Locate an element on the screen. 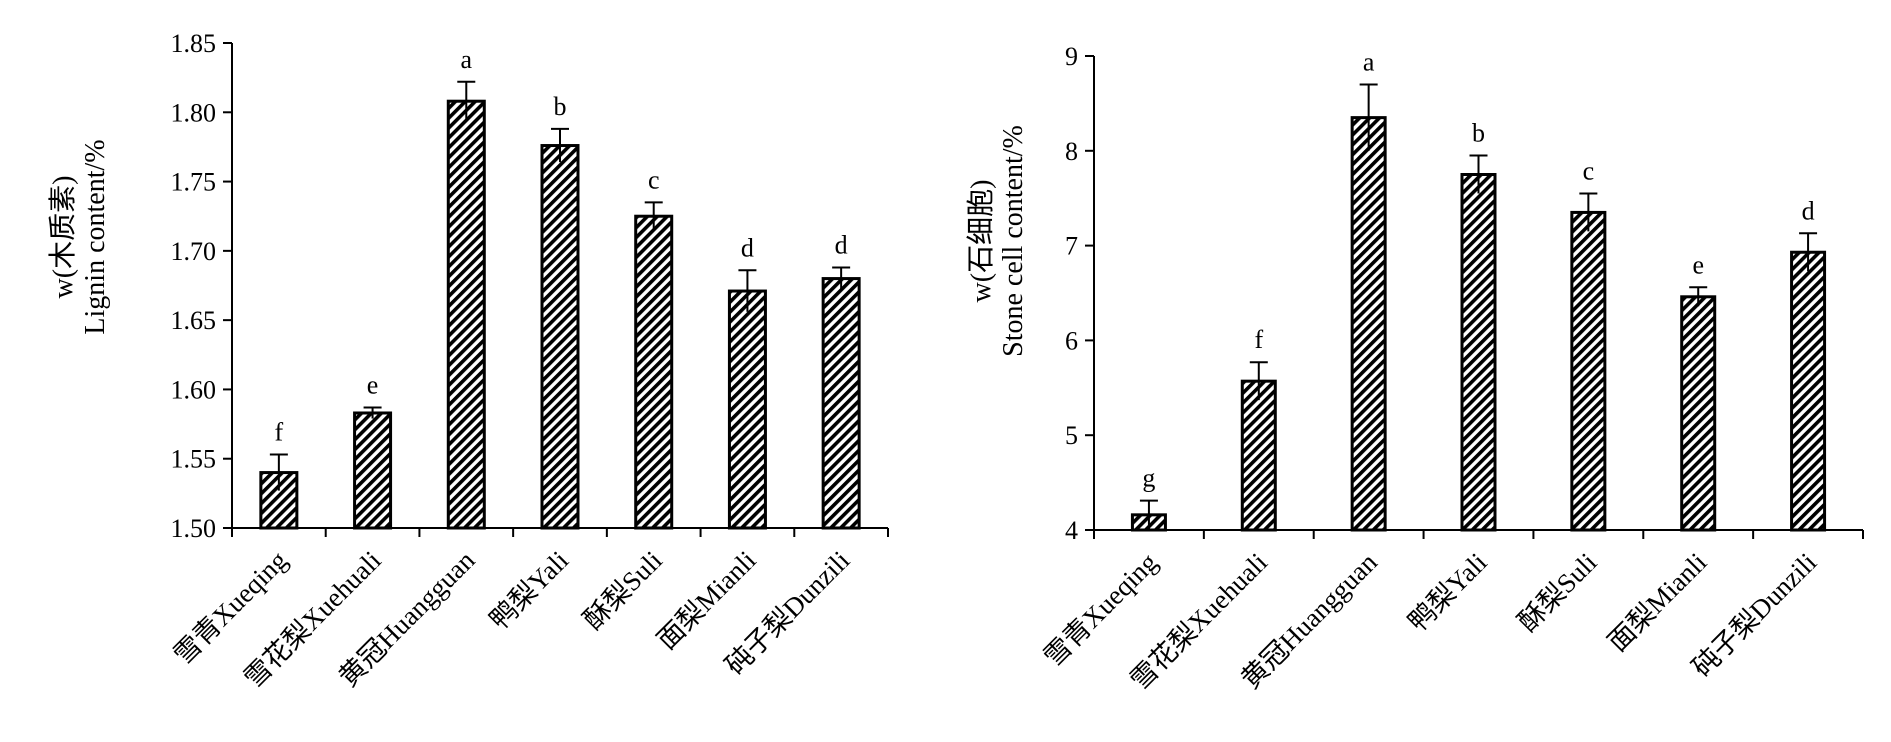  stone-cell-ylabel-line2: Stone cell content/% is located at coordinates (1013, 241).